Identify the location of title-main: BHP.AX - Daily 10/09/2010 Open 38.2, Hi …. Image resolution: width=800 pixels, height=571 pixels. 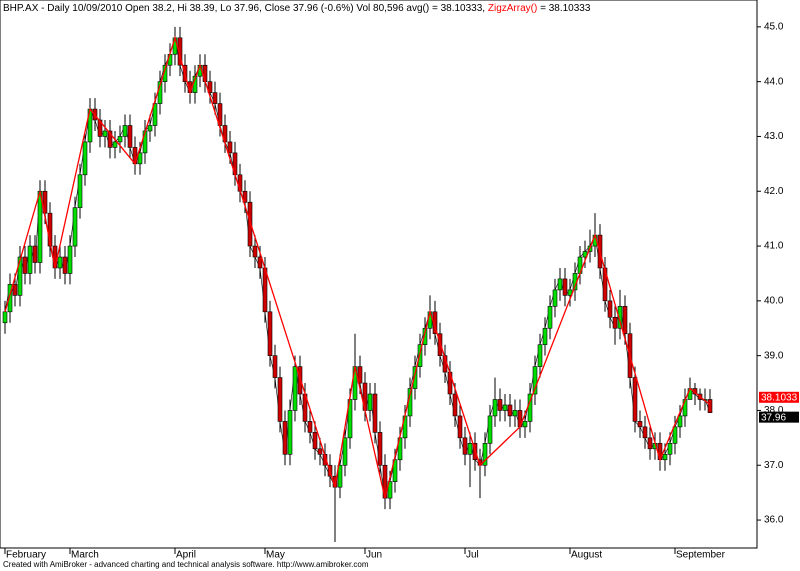
(244, 8).